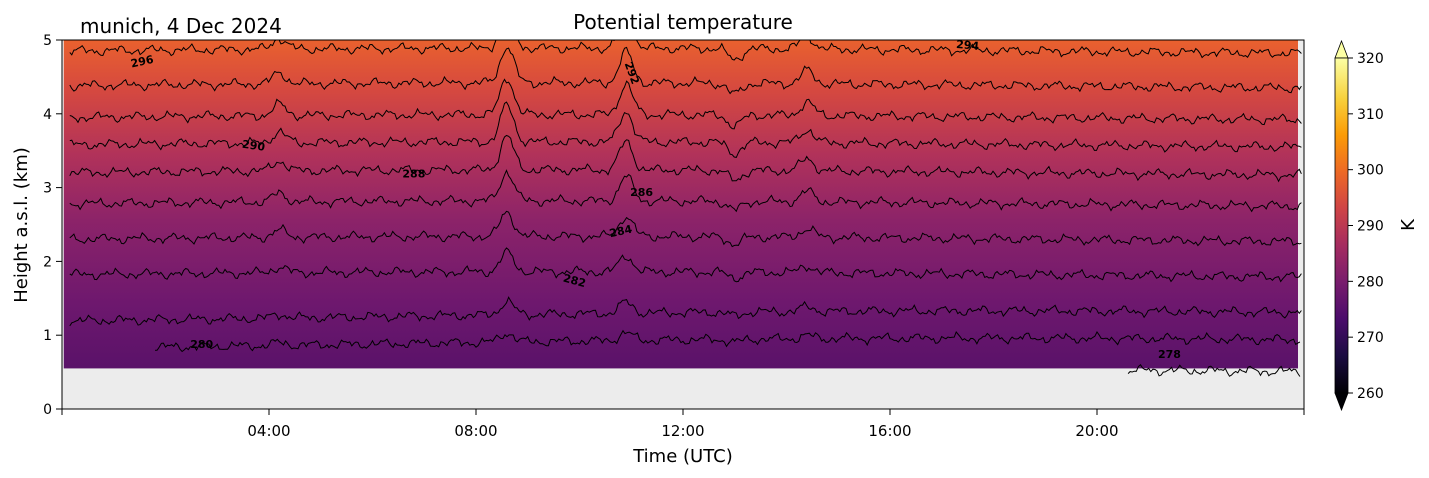 The image size is (1429, 478). Describe the element at coordinates (682, 431) in the screenshot. I see `x-tick-label: 12:00` at that location.